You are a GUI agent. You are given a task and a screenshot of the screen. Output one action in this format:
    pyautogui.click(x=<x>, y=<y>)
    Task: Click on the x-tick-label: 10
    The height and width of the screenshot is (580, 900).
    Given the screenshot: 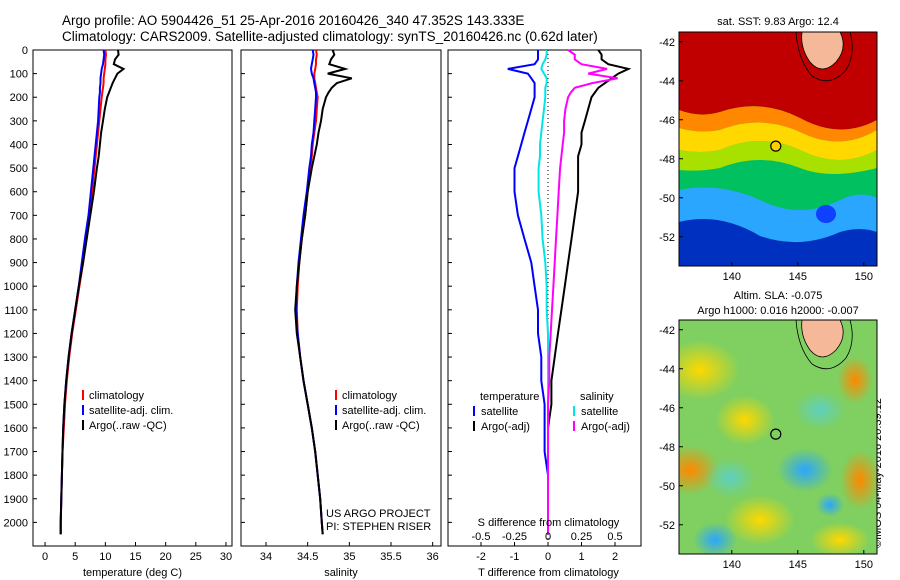 What is the action you would take?
    pyautogui.click(x=105, y=557)
    